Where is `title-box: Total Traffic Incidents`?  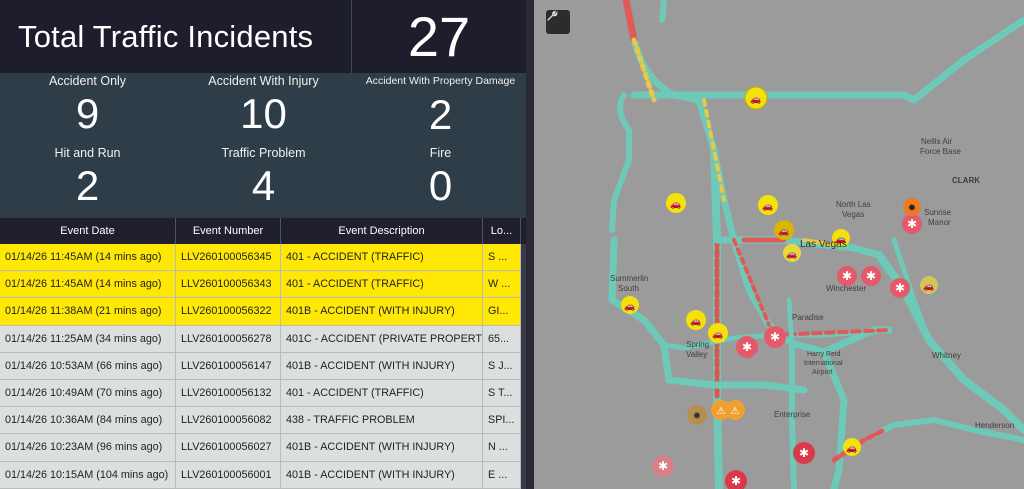
title-box: Total Traffic Incidents is located at coordinates (176, 36).